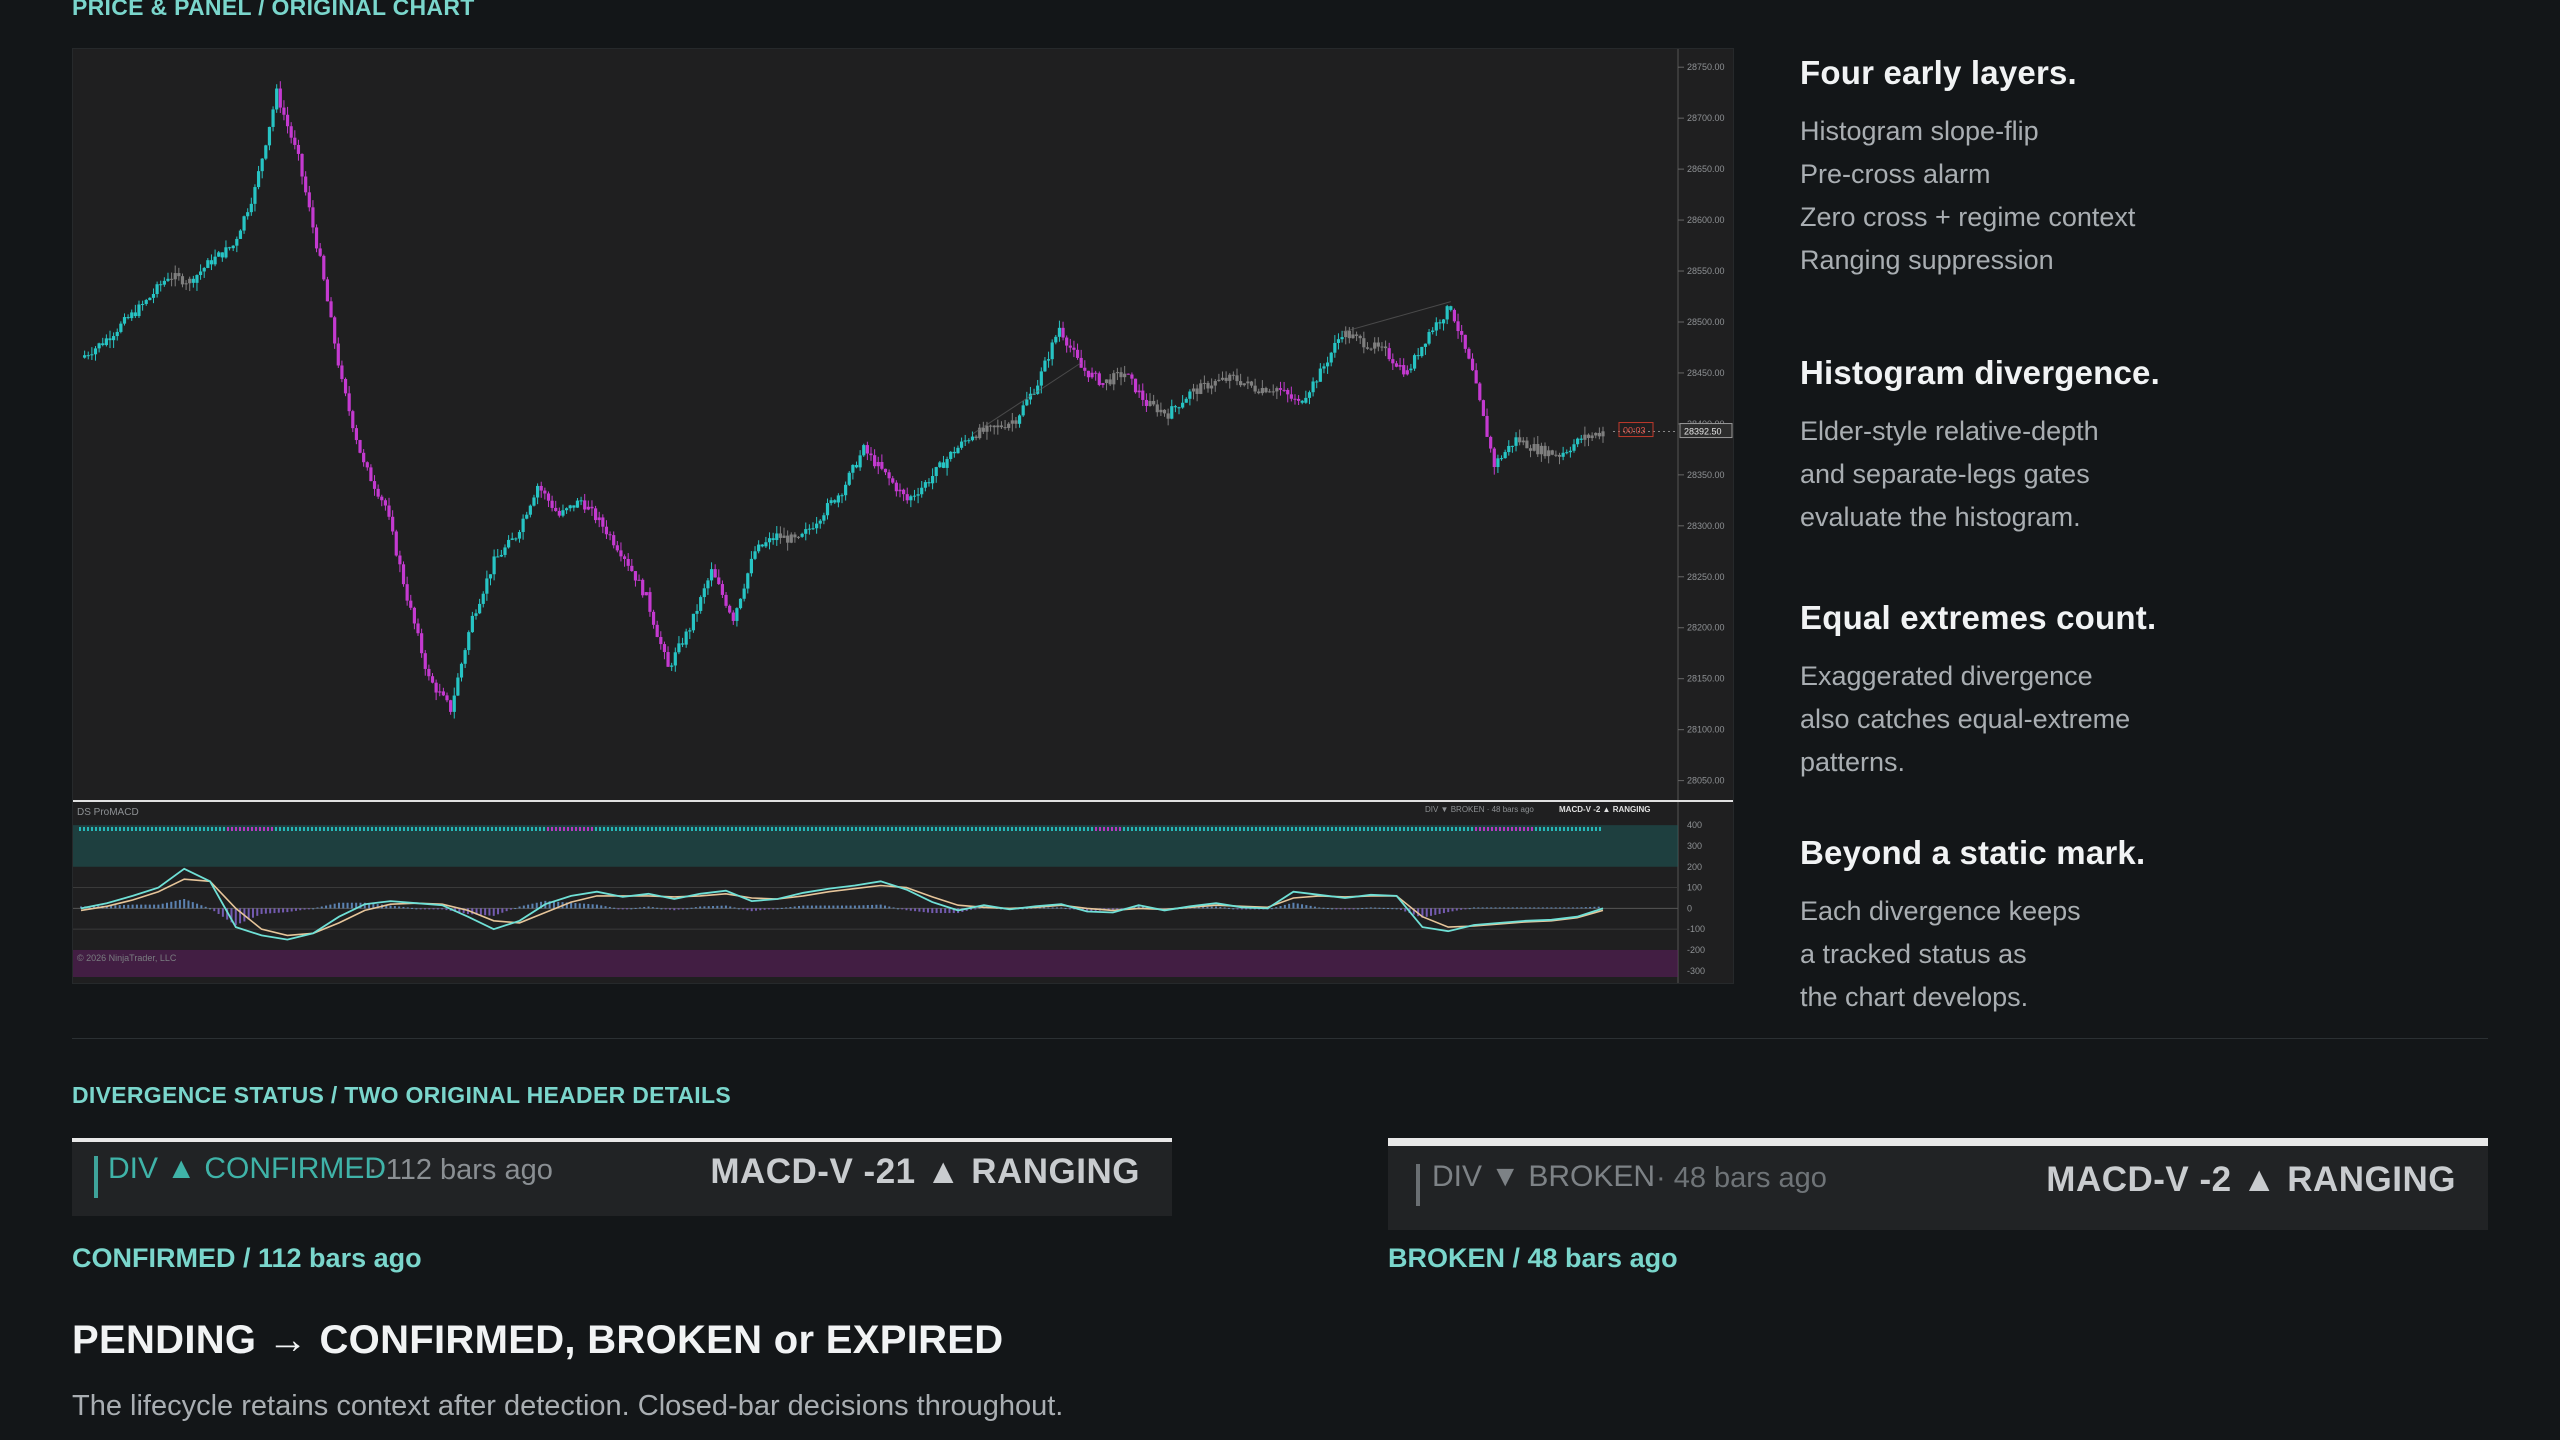 The image size is (2560, 1440). What do you see at coordinates (1694, 846) in the screenshot?
I see `macd-tick-label: 300` at bounding box center [1694, 846].